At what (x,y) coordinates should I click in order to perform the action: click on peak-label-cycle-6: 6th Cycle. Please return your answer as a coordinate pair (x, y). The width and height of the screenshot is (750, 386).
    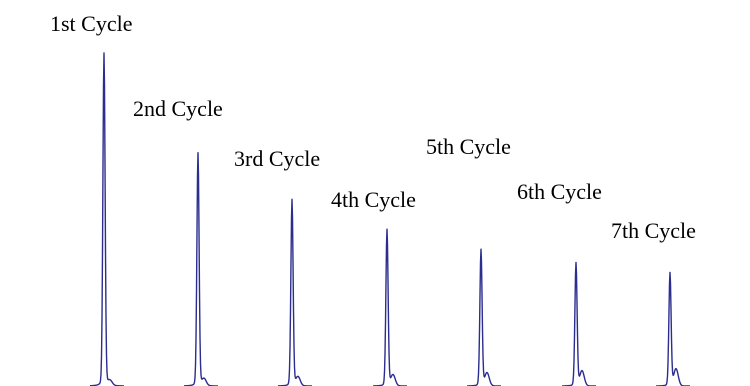
    Looking at the image, I should click on (559, 191).